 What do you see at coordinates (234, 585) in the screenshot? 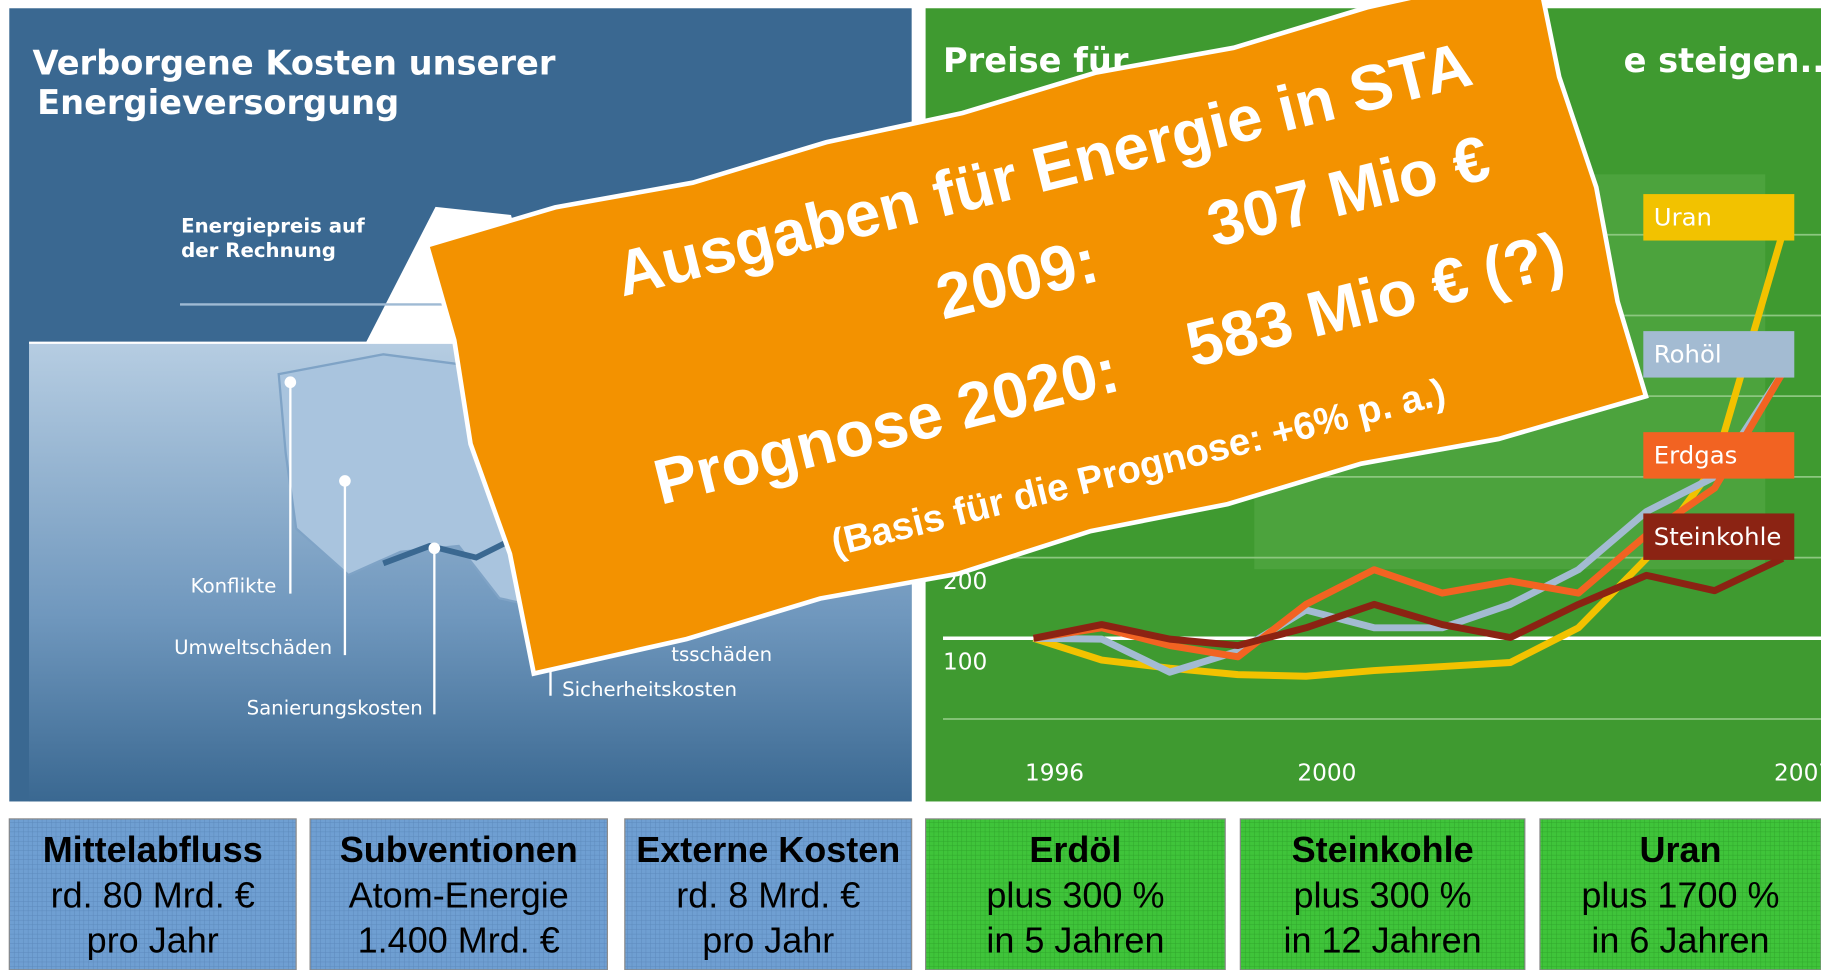
I see `cost-label: Konflikte` at bounding box center [234, 585].